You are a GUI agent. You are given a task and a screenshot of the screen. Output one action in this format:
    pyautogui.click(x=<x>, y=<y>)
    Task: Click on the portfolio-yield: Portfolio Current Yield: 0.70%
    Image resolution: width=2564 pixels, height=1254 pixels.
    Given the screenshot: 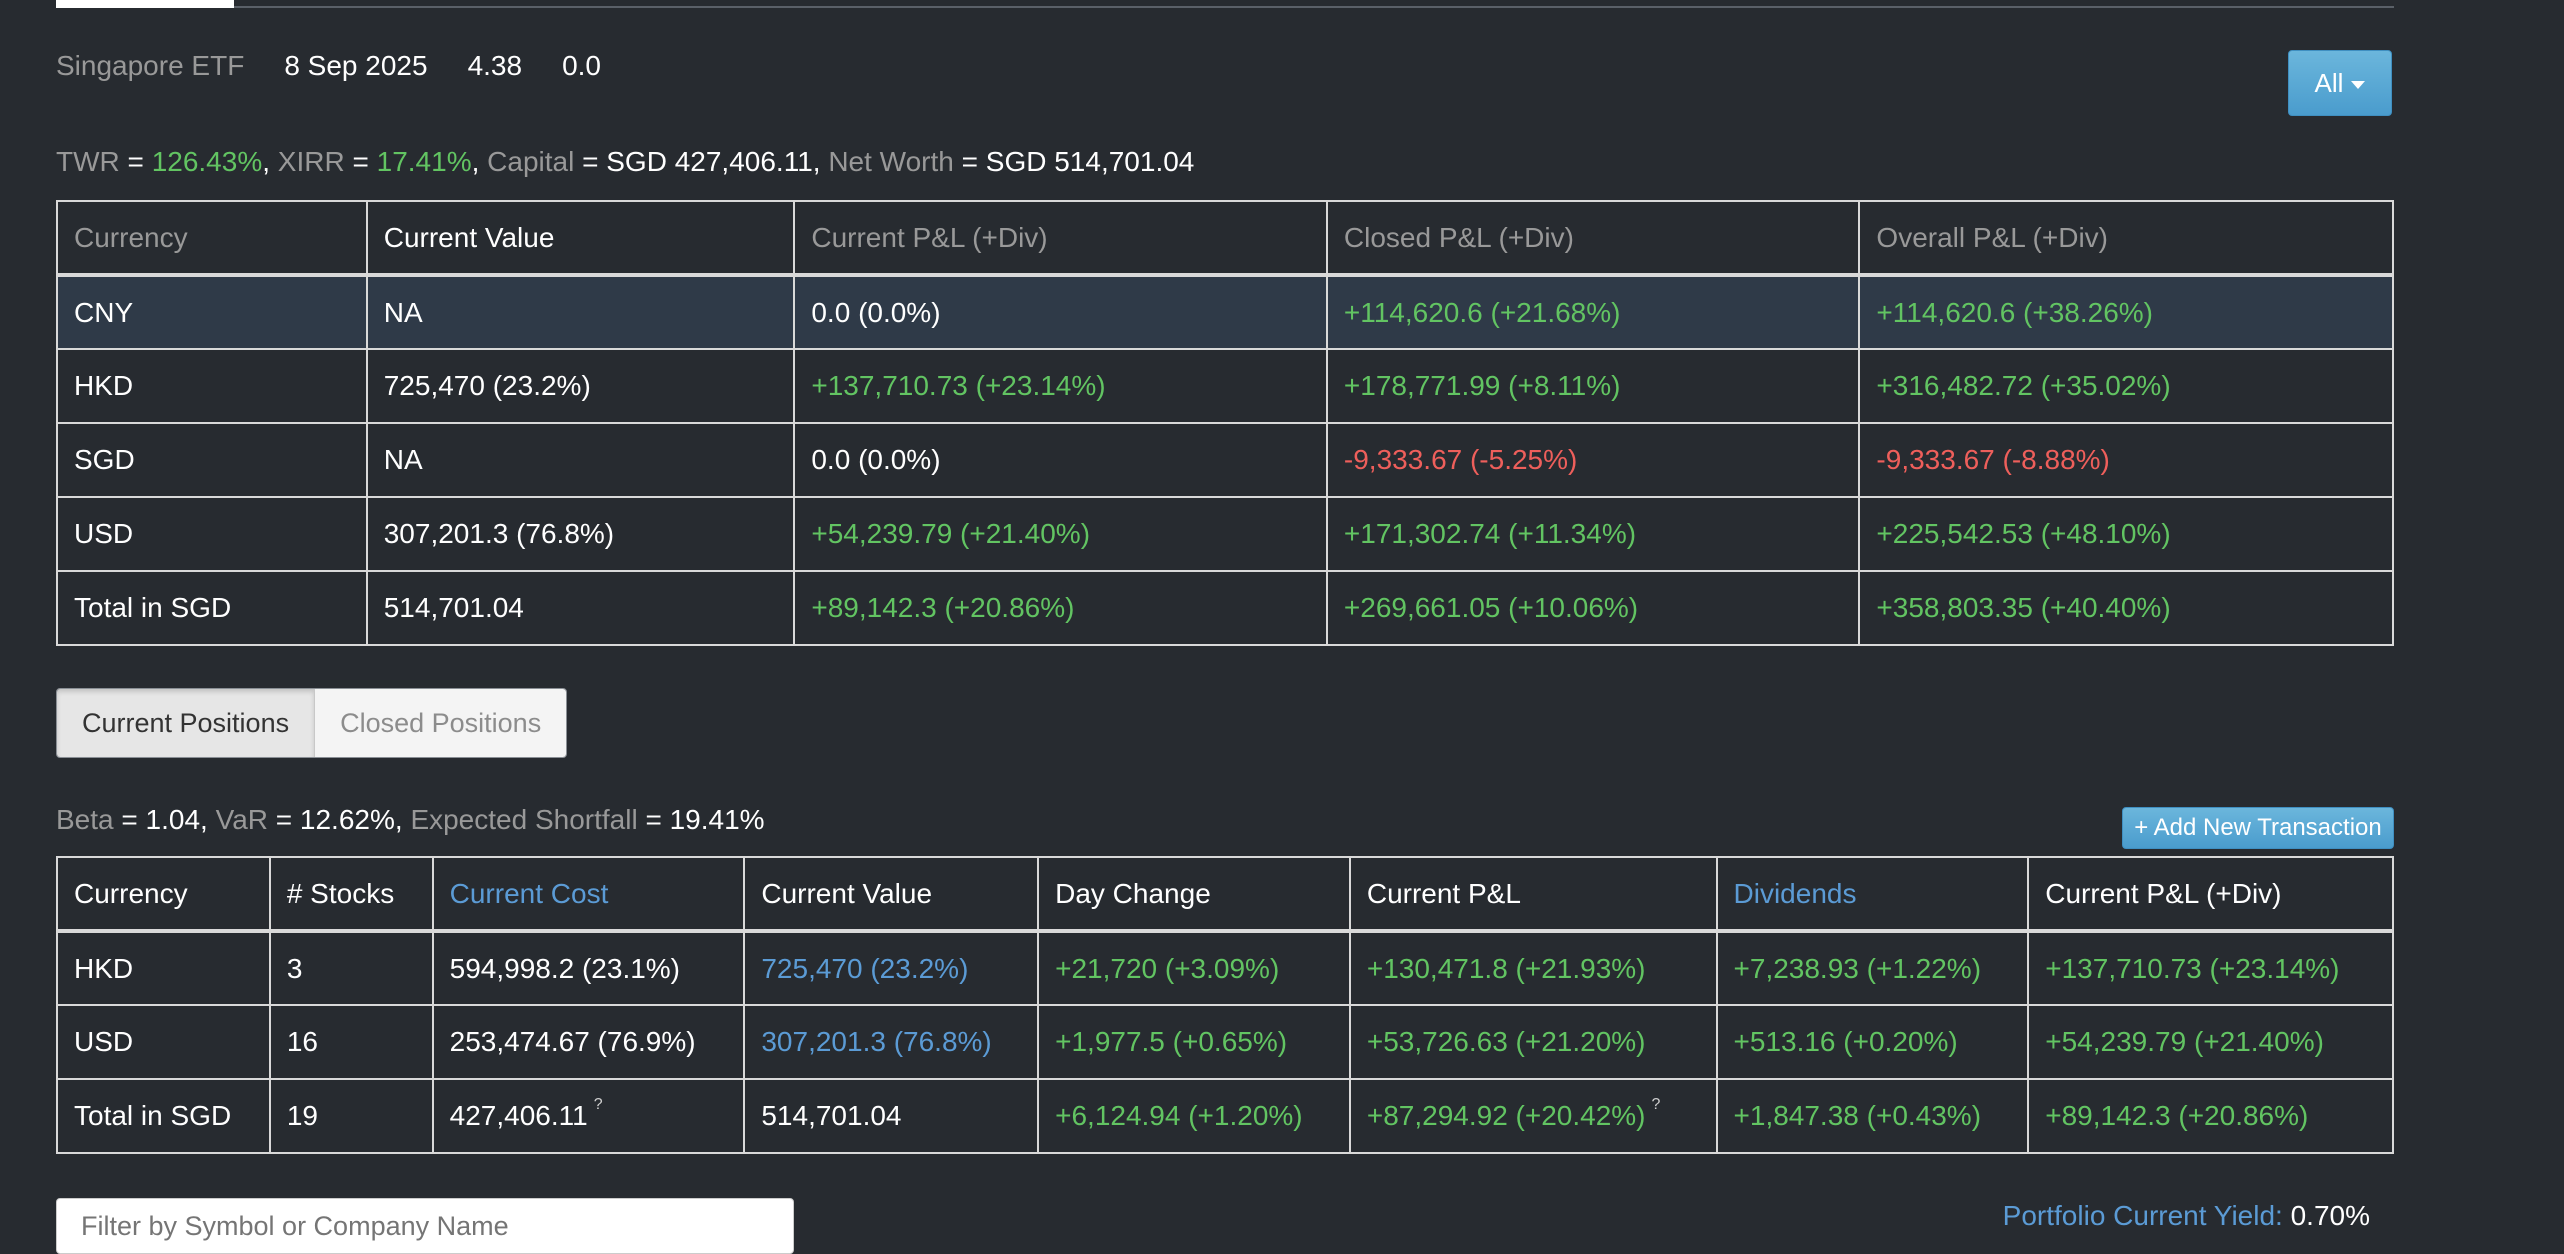 What is the action you would take?
    pyautogui.click(x=2186, y=1216)
    